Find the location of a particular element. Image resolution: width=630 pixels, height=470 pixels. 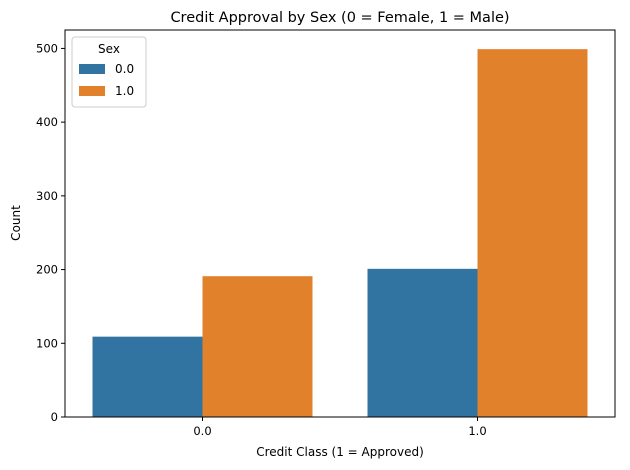

x-tick-label: 0.0 is located at coordinates (202, 431).